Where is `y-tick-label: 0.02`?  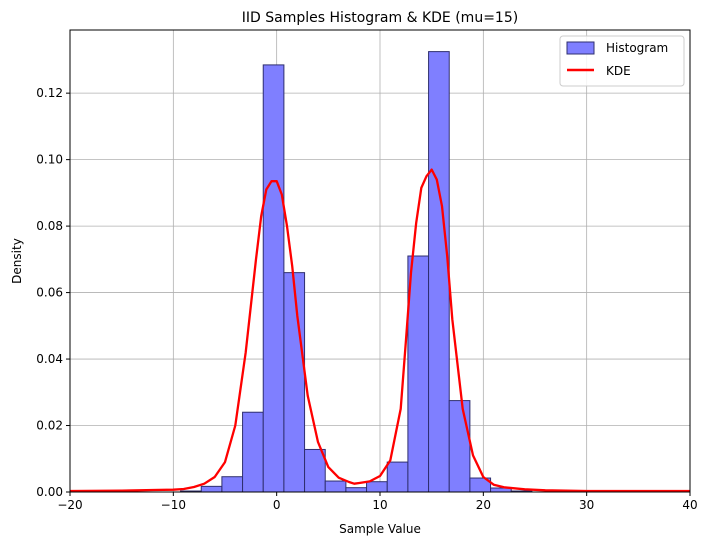 y-tick-label: 0.02 is located at coordinates (49, 426).